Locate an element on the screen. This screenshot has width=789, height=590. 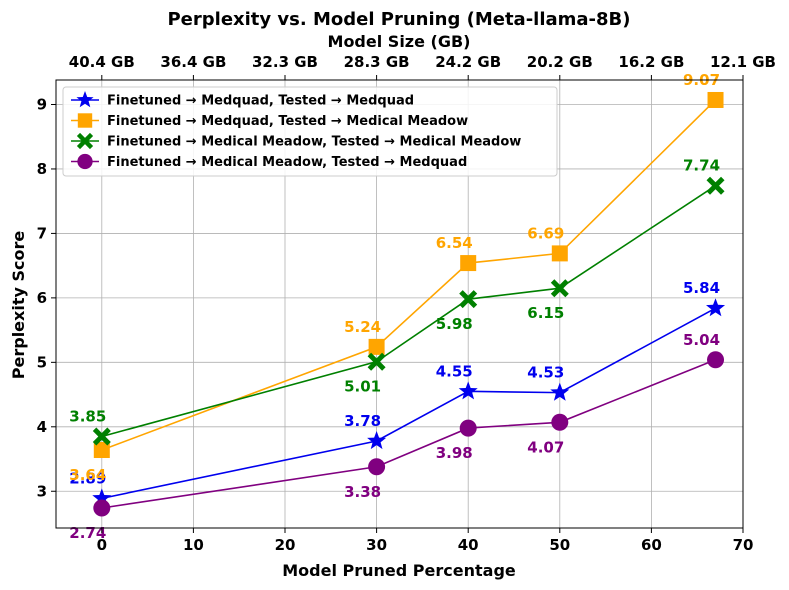
data-label: 5.98 is located at coordinates (454, 324).